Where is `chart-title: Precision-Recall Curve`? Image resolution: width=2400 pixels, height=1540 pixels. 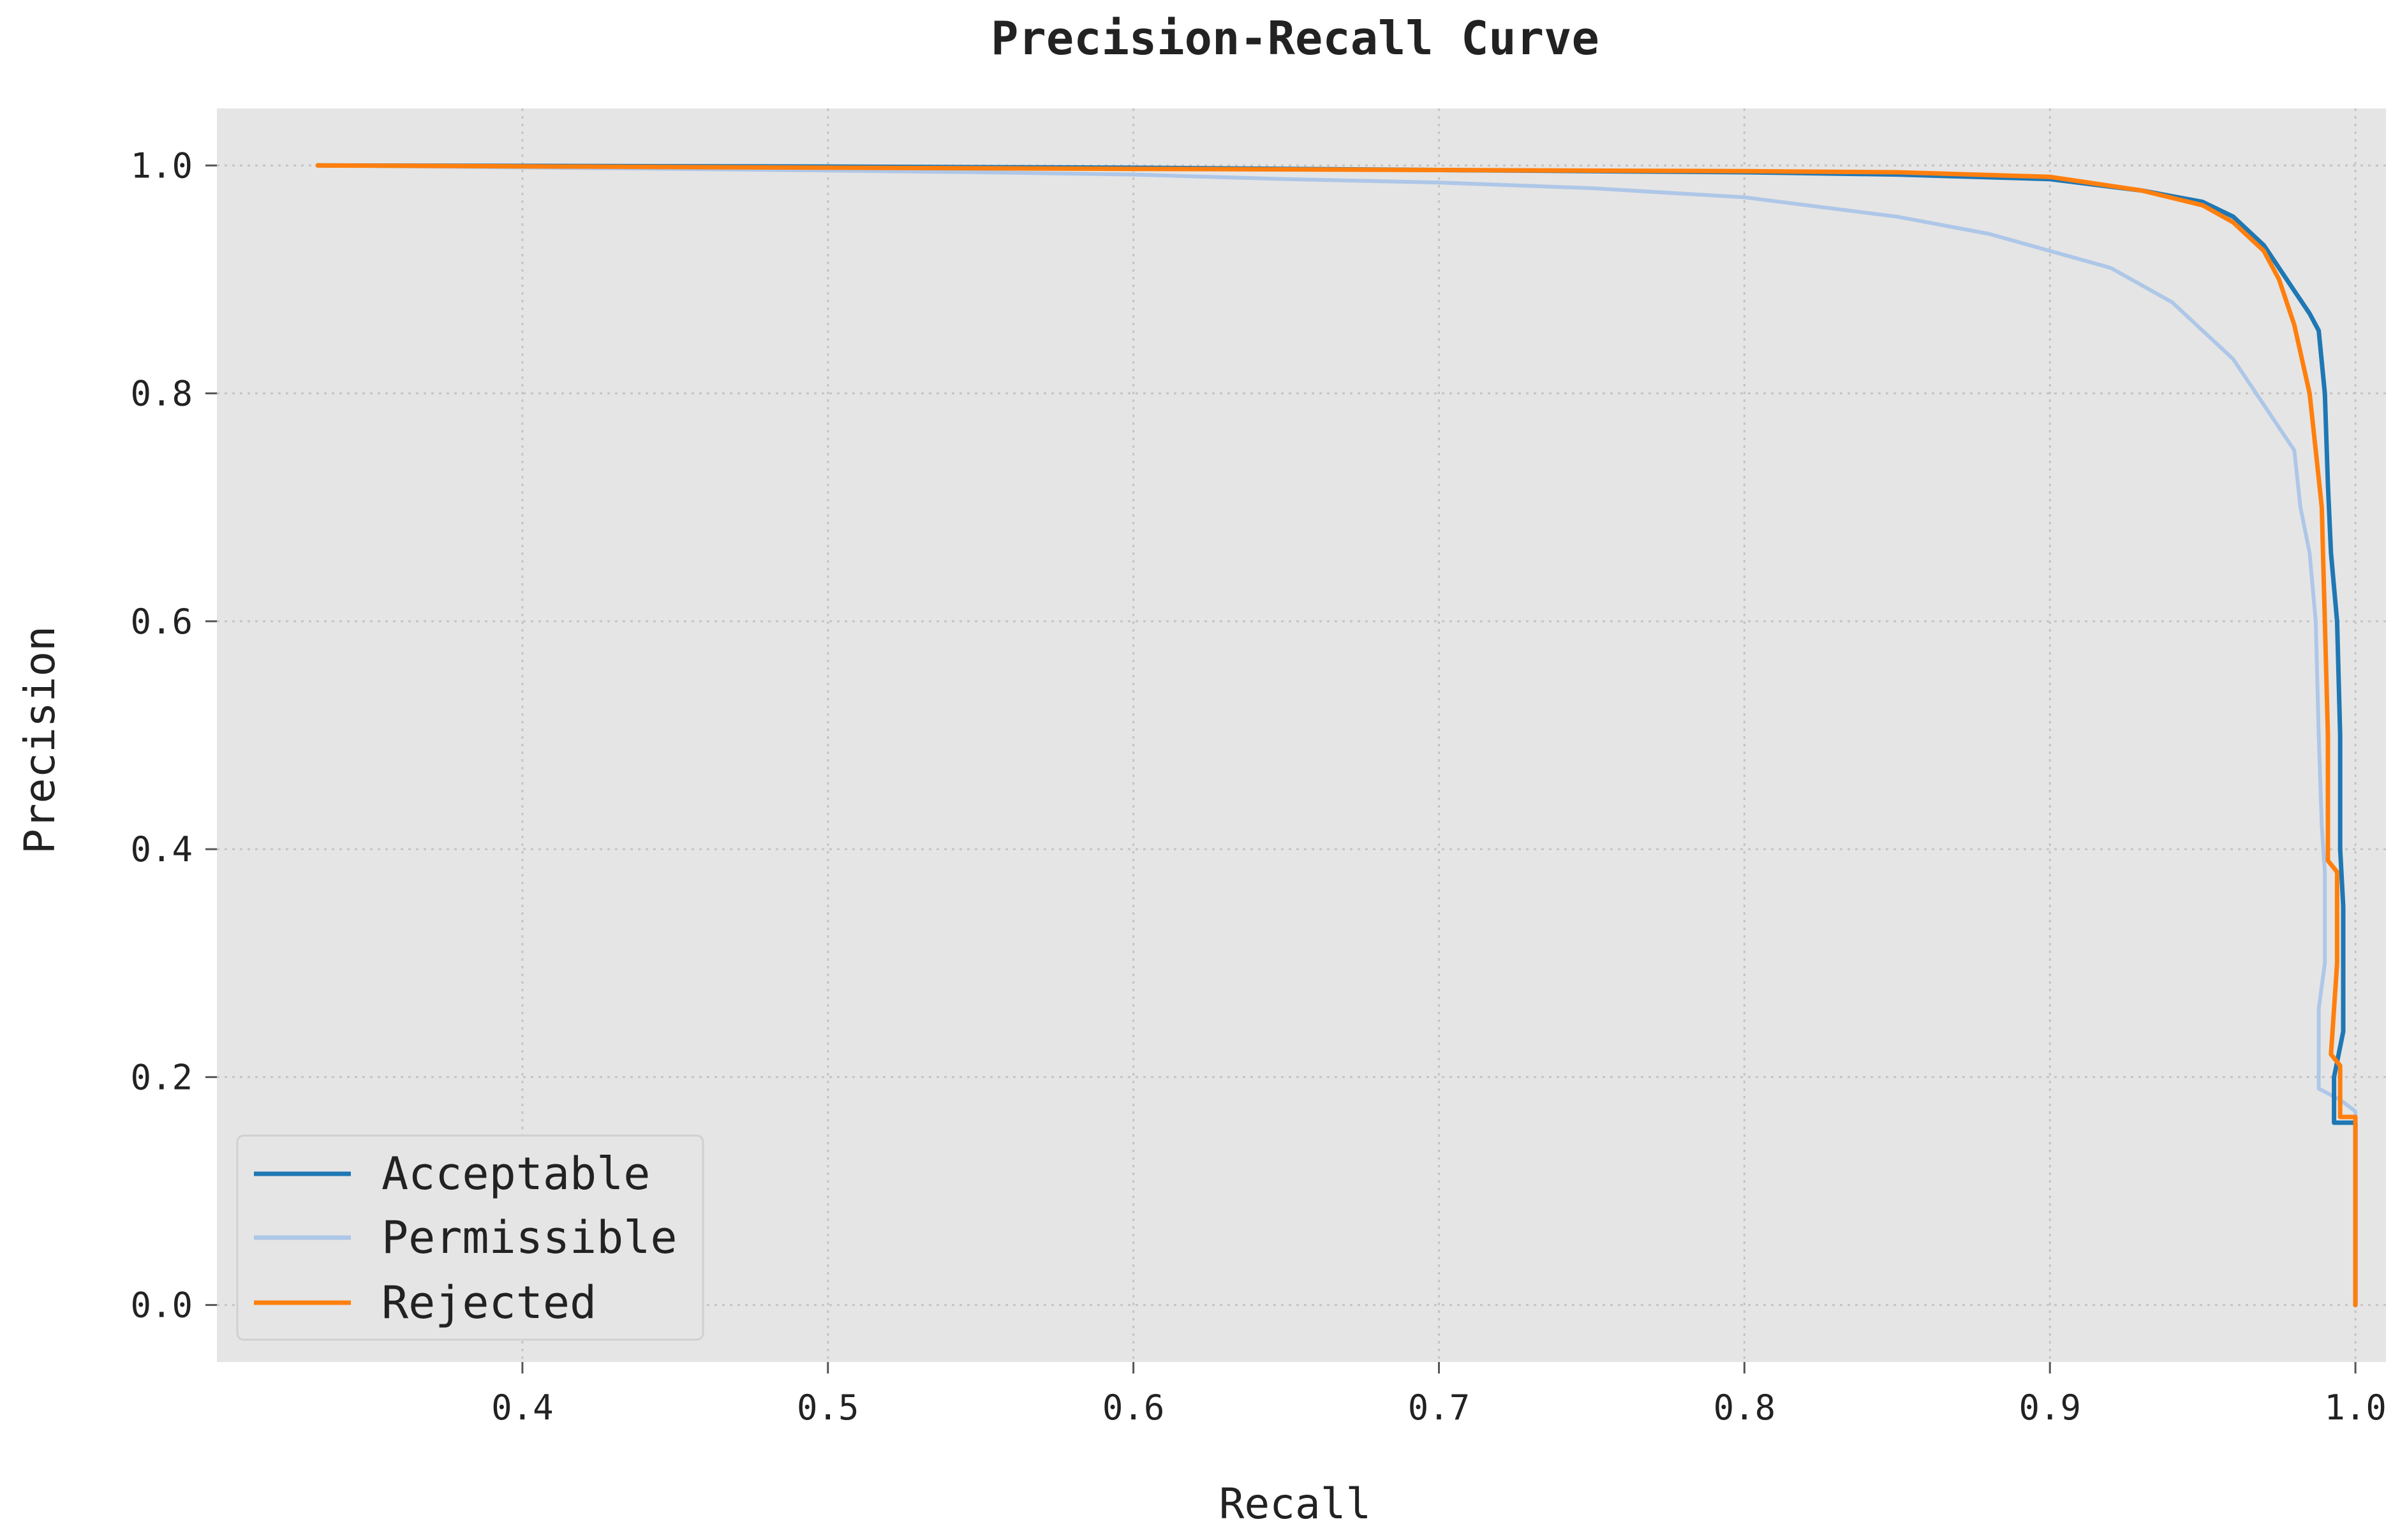
chart-title: Precision-Recall Curve is located at coordinates (1295, 38).